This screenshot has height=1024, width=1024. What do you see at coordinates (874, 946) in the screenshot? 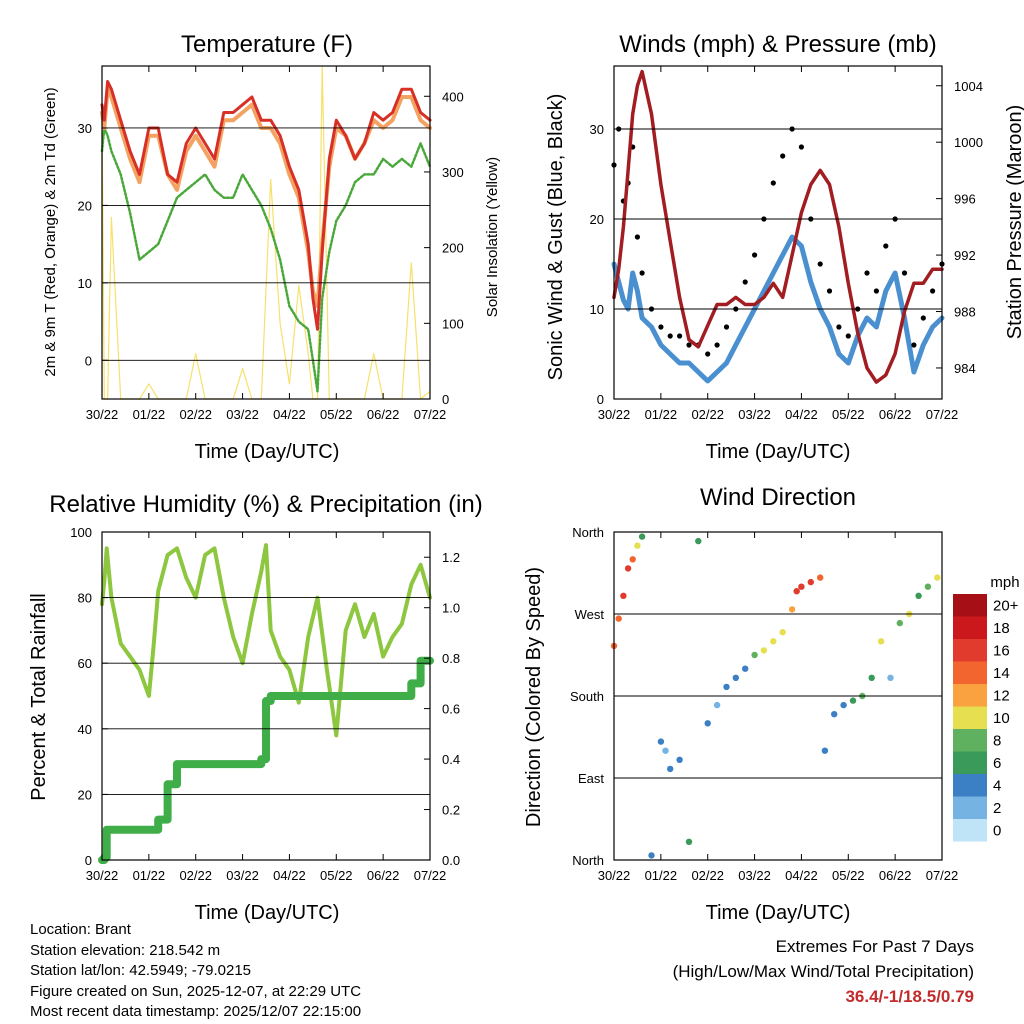
I see `extremes-heading: Extremes For Past 7 Days` at bounding box center [874, 946].